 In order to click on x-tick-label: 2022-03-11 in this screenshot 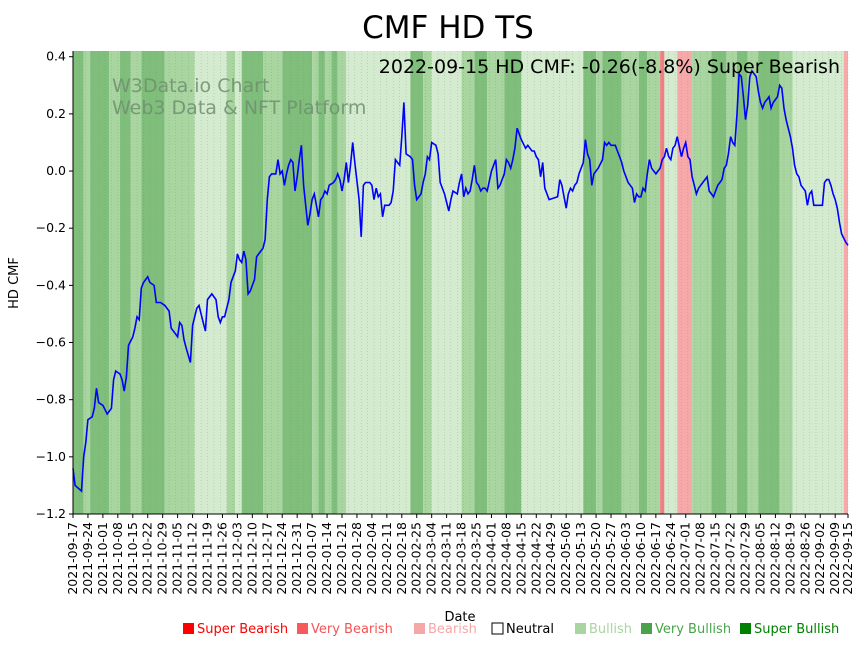, I will do `click(446, 558)`.